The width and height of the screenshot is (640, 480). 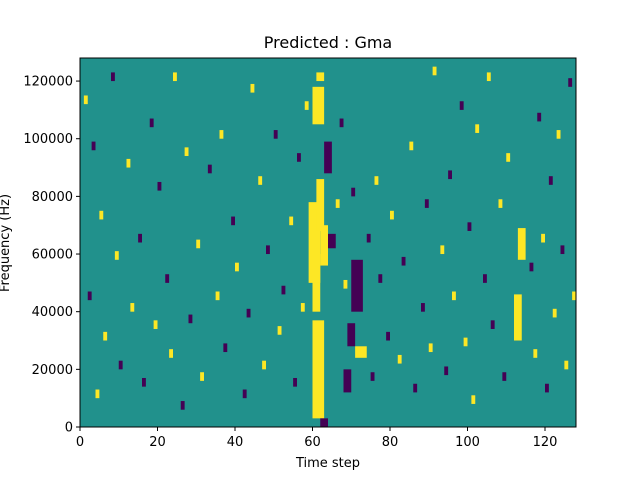 I want to click on y-tick-label: 80000, so click(x=52, y=197).